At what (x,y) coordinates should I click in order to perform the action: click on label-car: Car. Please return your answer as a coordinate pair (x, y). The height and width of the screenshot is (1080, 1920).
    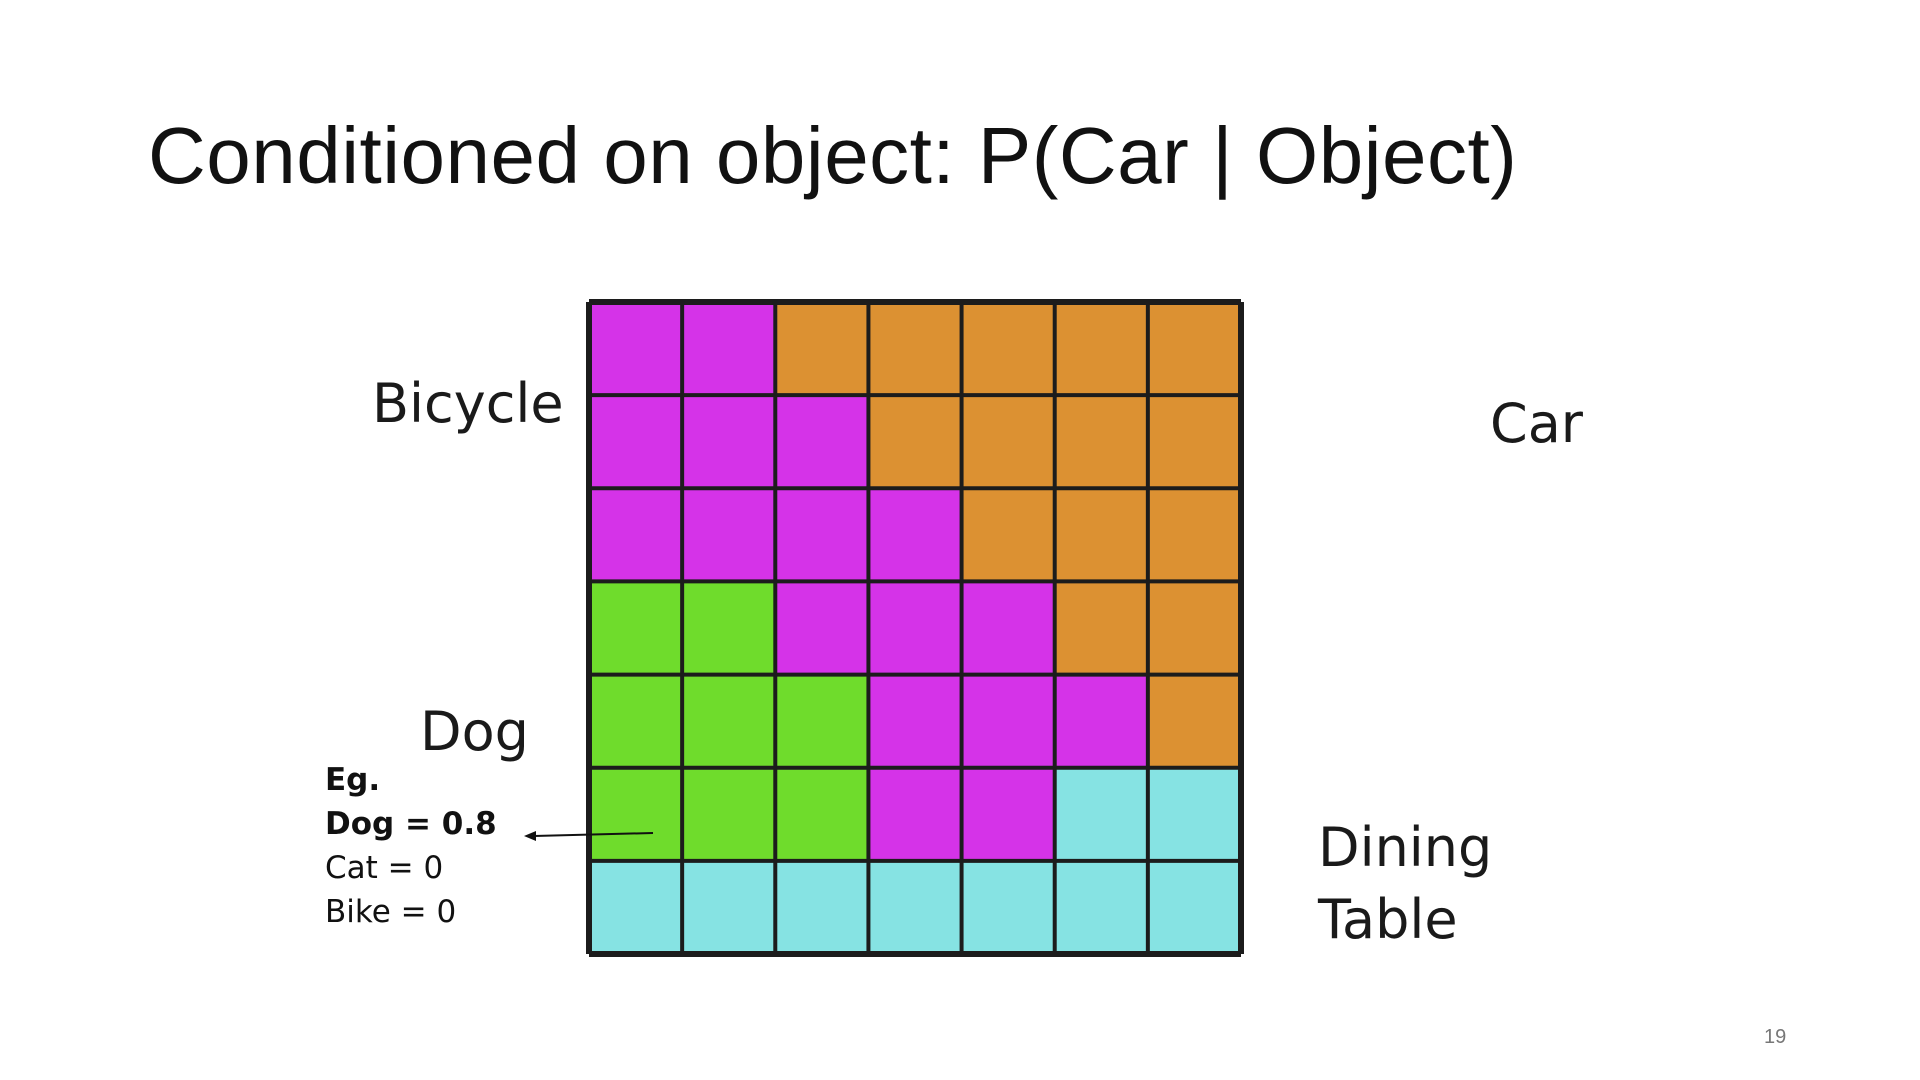
    Looking at the image, I should click on (1536, 423).